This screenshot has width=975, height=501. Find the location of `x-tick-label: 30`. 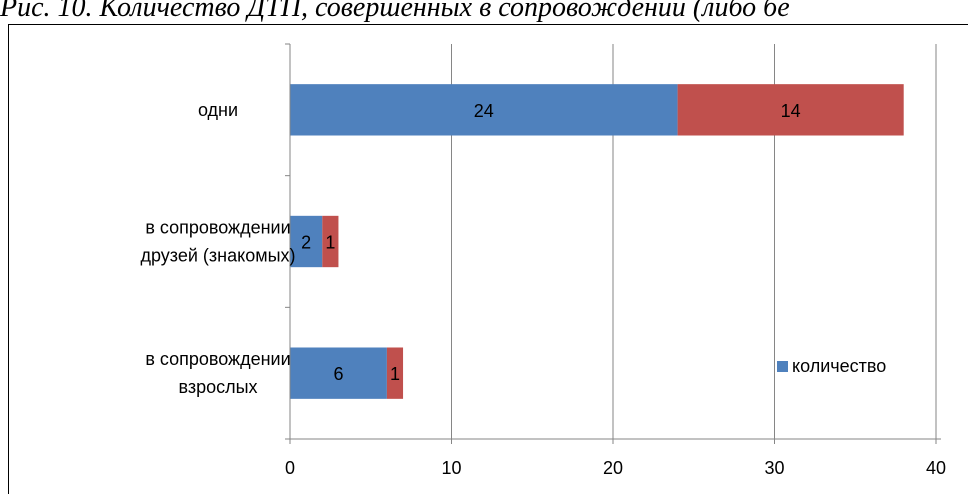

x-tick-label: 30 is located at coordinates (774, 468).